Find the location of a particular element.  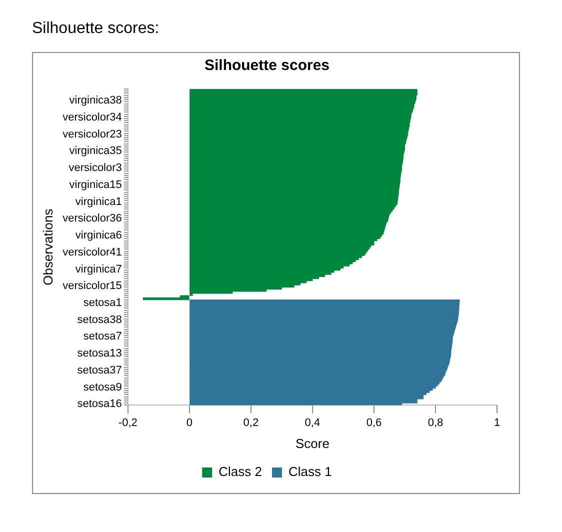

y-tick-label: setosa9 is located at coordinates (102, 387).